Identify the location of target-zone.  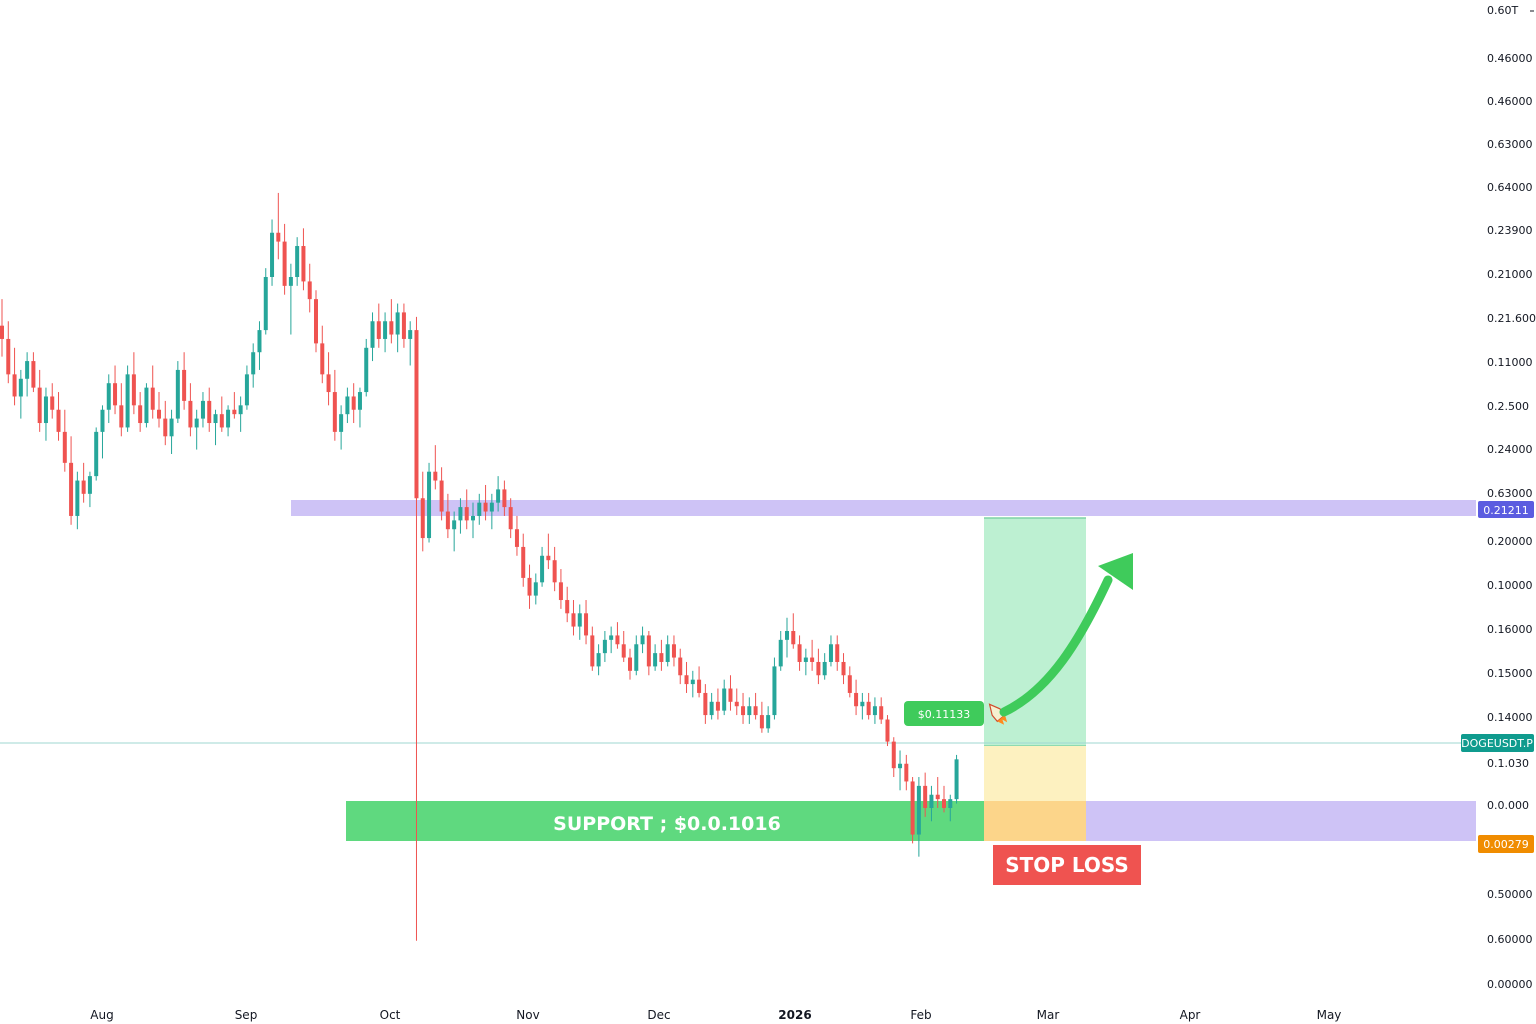
(1035, 632).